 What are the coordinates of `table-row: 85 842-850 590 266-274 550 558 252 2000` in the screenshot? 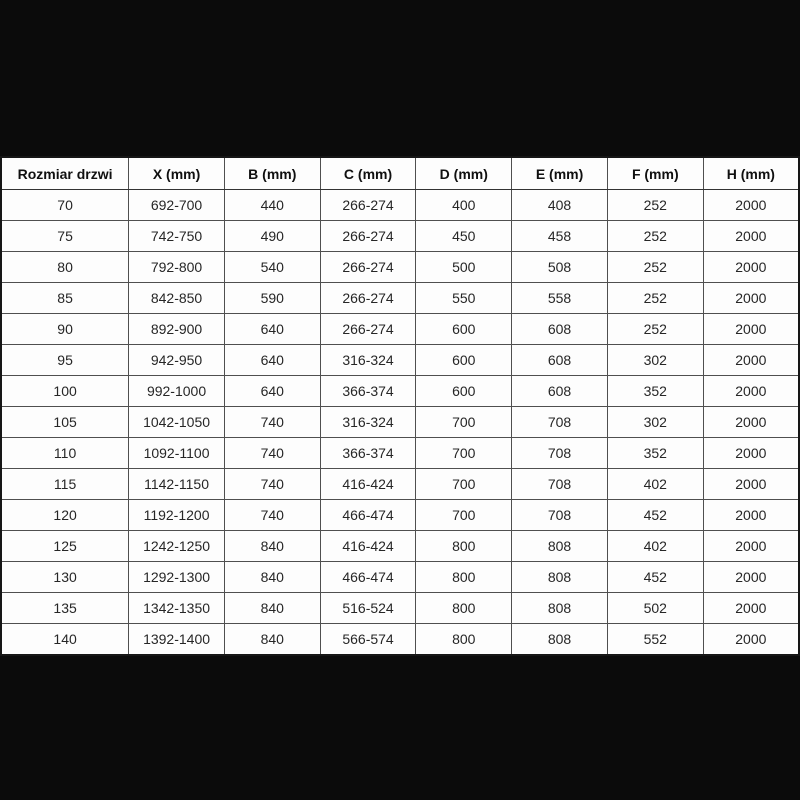 It's located at (400, 298).